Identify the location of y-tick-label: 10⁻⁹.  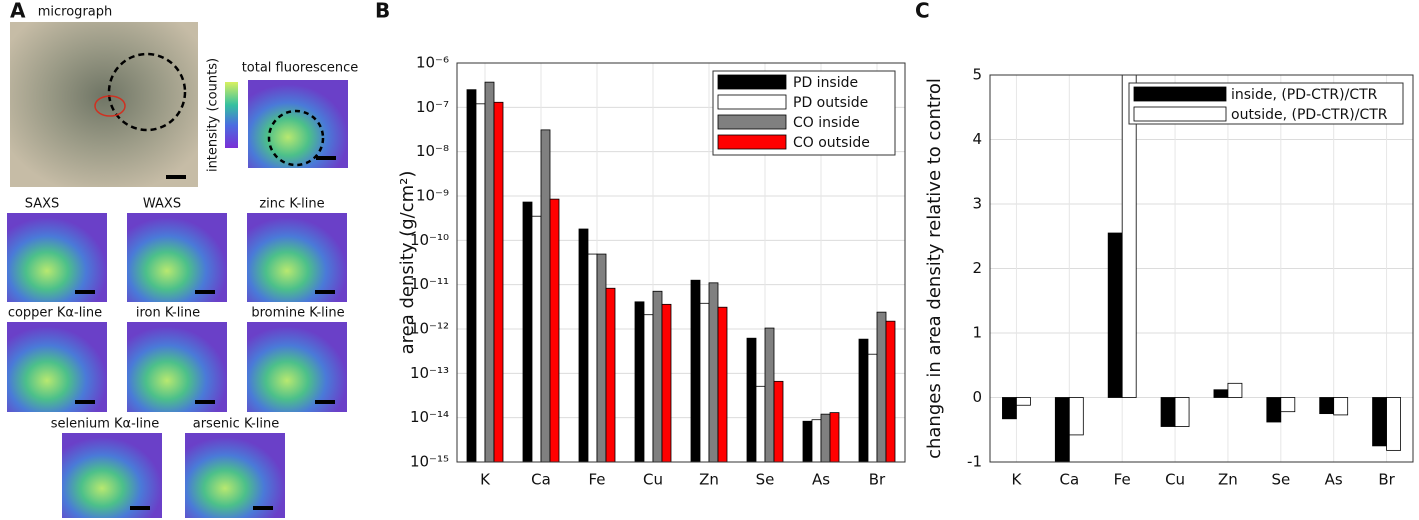
(432, 196).